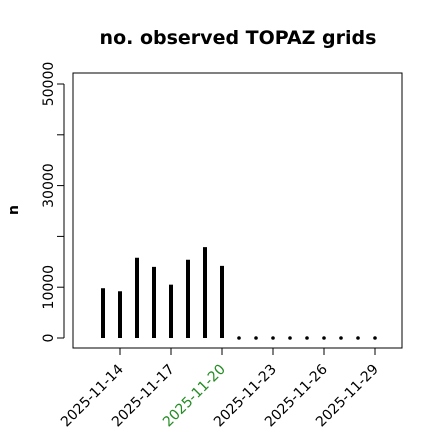 This screenshot has width=440, height=440. What do you see at coordinates (238, 38) in the screenshot?
I see `chart-title: no. observed TOPAZ grids` at bounding box center [238, 38].